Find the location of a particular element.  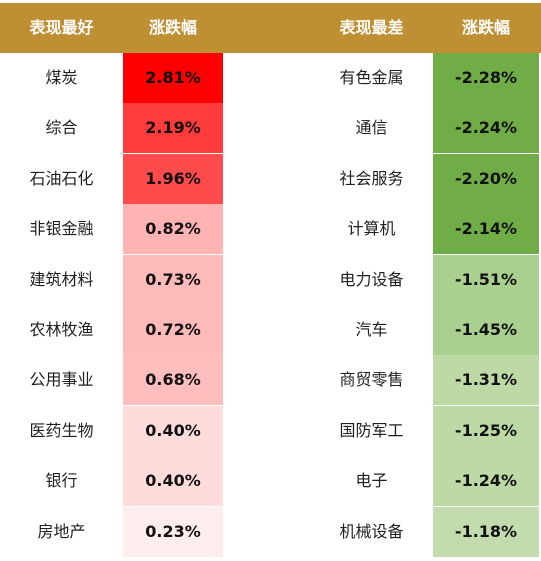

worst-sector-change: -1.25% is located at coordinates (486, 430).